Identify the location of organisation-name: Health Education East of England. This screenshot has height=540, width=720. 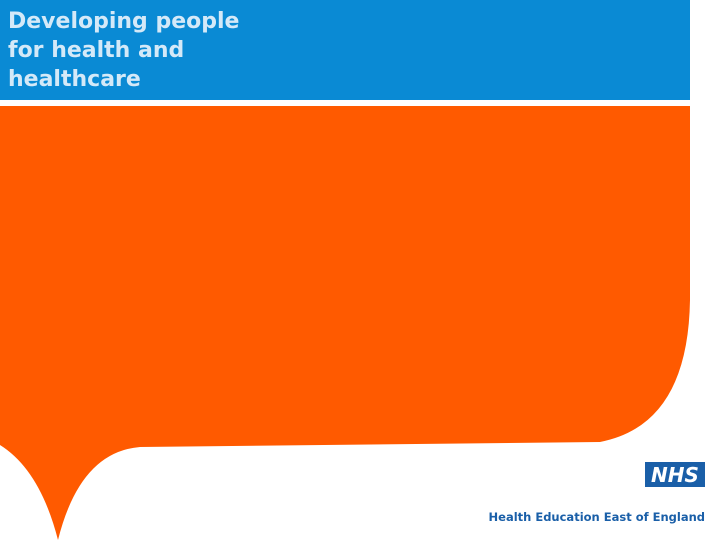
(597, 517).